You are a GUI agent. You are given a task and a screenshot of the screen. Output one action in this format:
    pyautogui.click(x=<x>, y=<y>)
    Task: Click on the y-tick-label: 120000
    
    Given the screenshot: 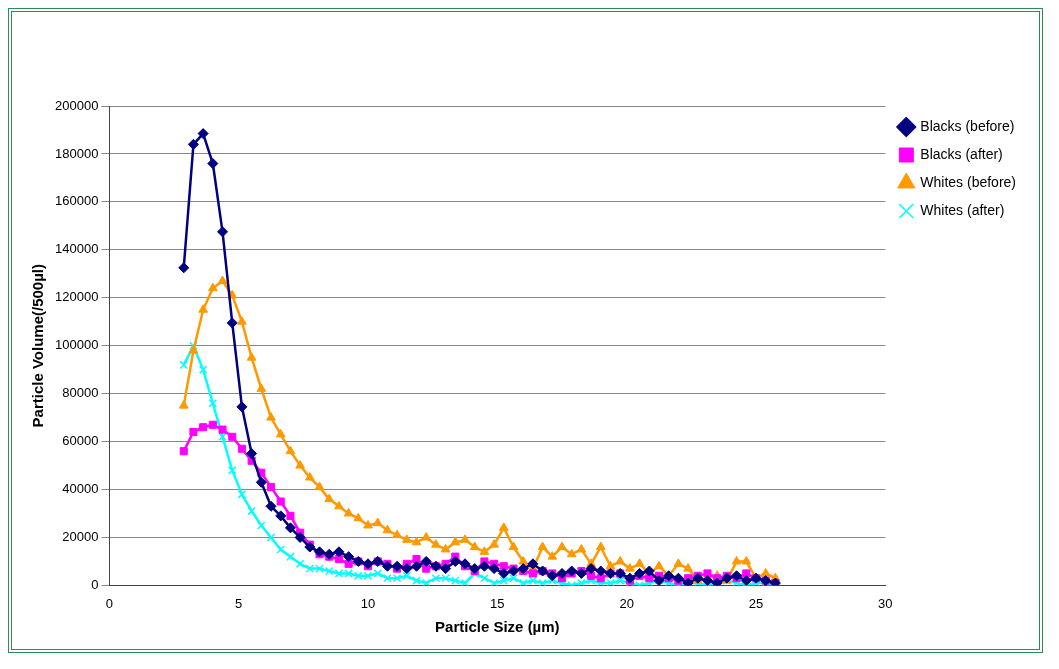 What is the action you would take?
    pyautogui.click(x=76, y=297)
    